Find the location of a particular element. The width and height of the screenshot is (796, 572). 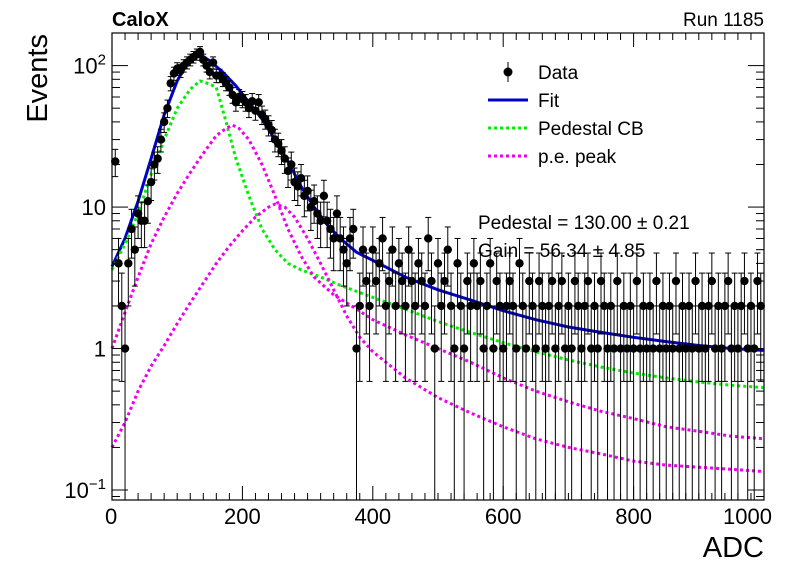

x-axis-title: ADC is located at coordinates (733, 548).